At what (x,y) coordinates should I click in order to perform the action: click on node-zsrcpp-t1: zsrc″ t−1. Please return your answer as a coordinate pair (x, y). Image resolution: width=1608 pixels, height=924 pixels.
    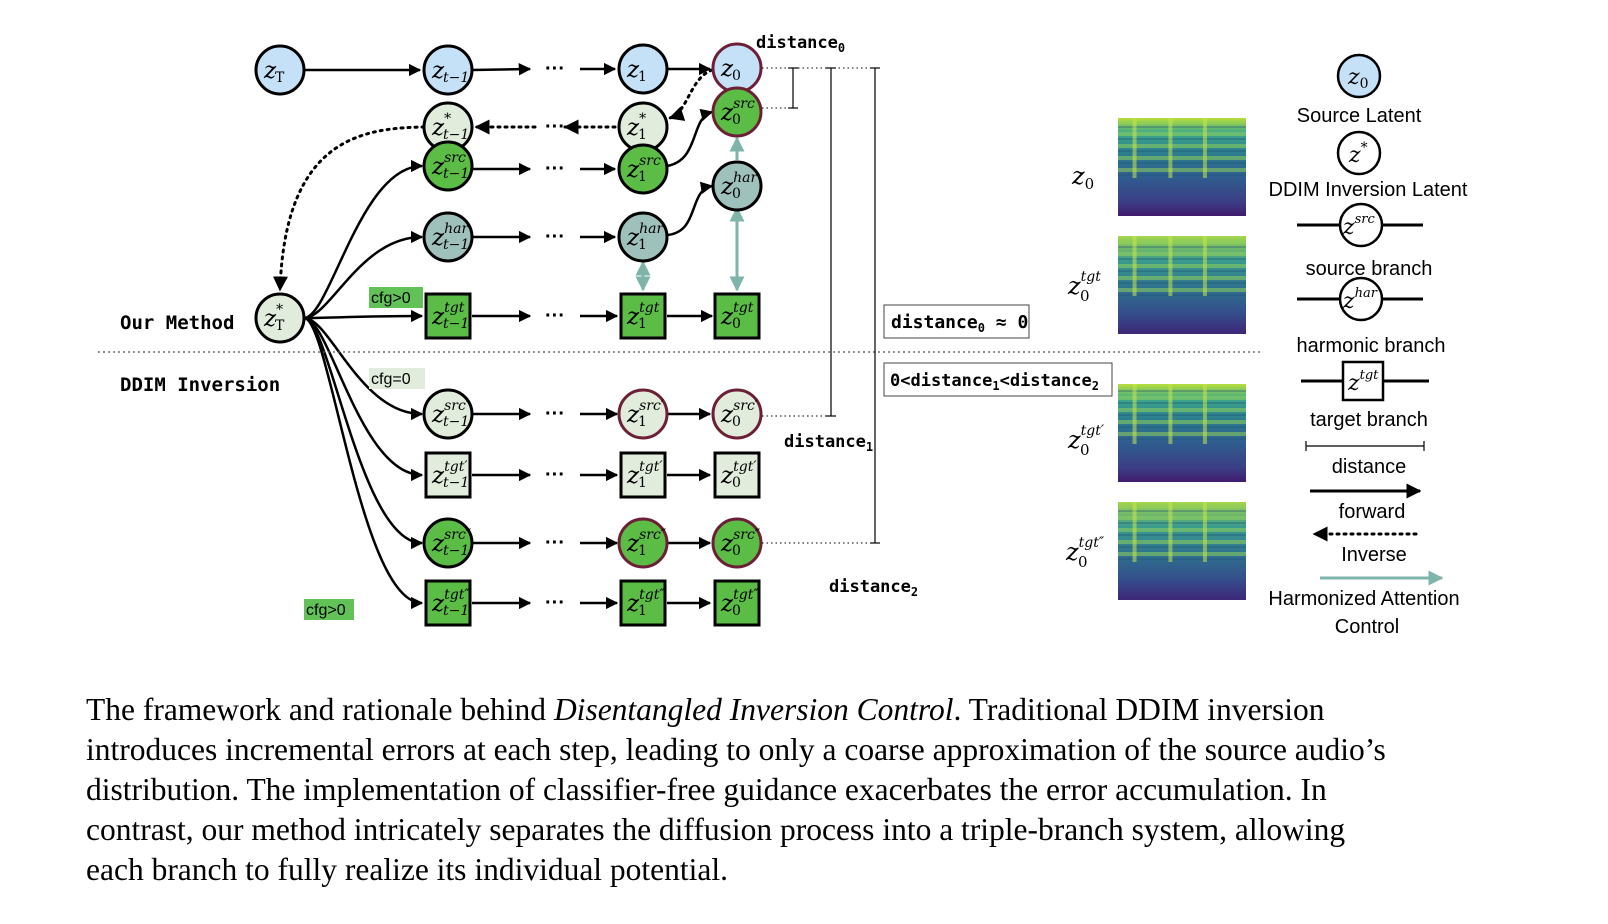
    Looking at the image, I should click on (448, 543).